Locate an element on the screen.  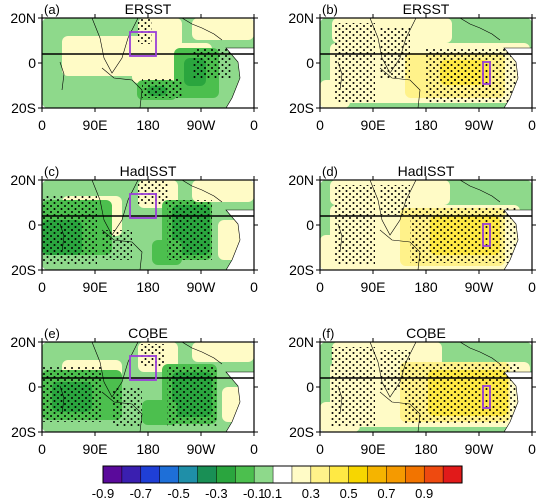
panel-label: (f) is located at coordinates (328, 333).